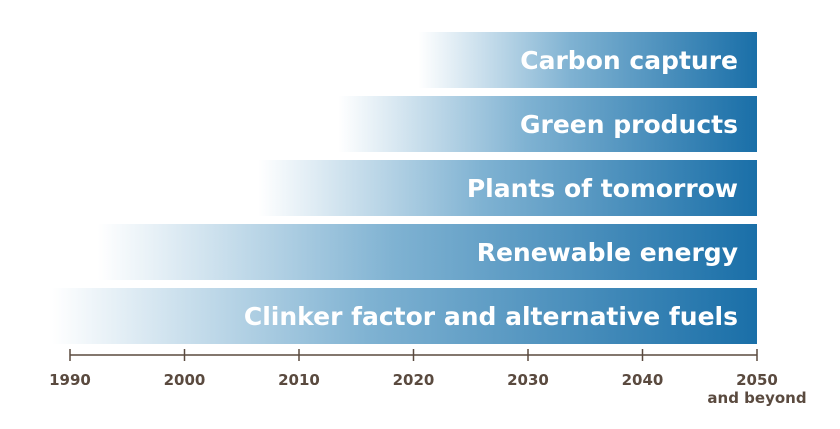  I want to click on x-tick-label: 1990, so click(70, 380).